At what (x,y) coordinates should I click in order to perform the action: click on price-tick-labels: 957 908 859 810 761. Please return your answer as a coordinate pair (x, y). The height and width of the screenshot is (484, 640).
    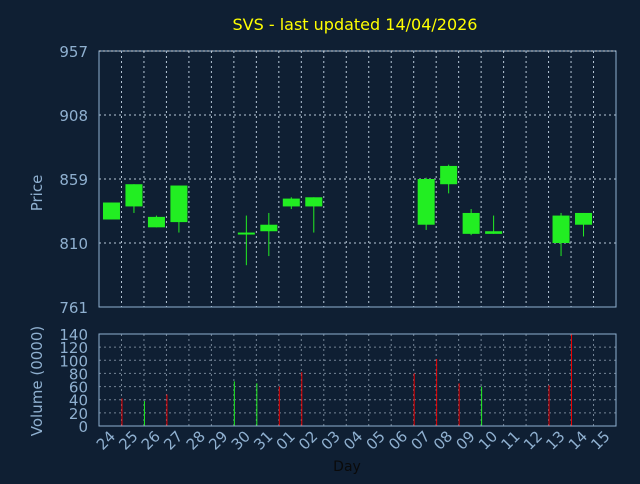
    Looking at the image, I should click on (73, 180).